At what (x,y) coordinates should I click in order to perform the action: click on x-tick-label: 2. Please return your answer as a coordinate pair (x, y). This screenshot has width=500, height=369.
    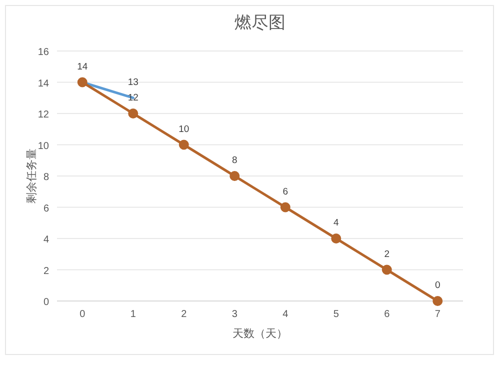
    Looking at the image, I should click on (184, 314).